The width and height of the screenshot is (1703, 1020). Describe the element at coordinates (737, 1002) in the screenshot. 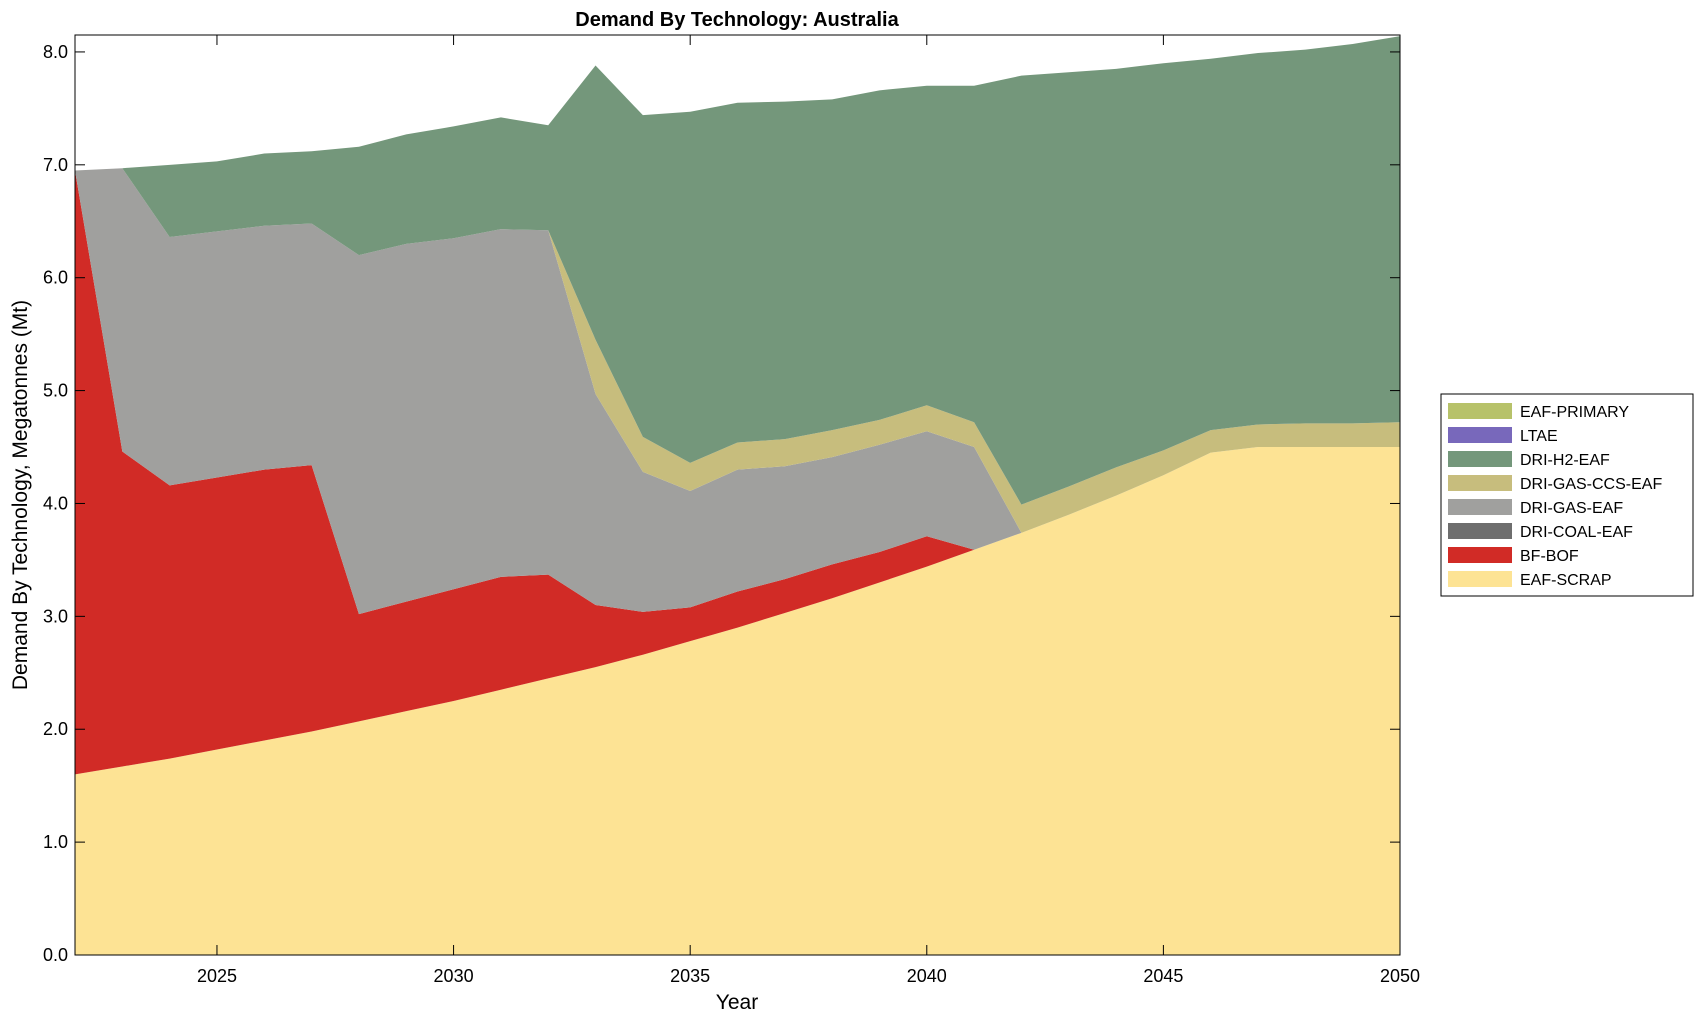

I see `x-axis-label: Year` at that location.